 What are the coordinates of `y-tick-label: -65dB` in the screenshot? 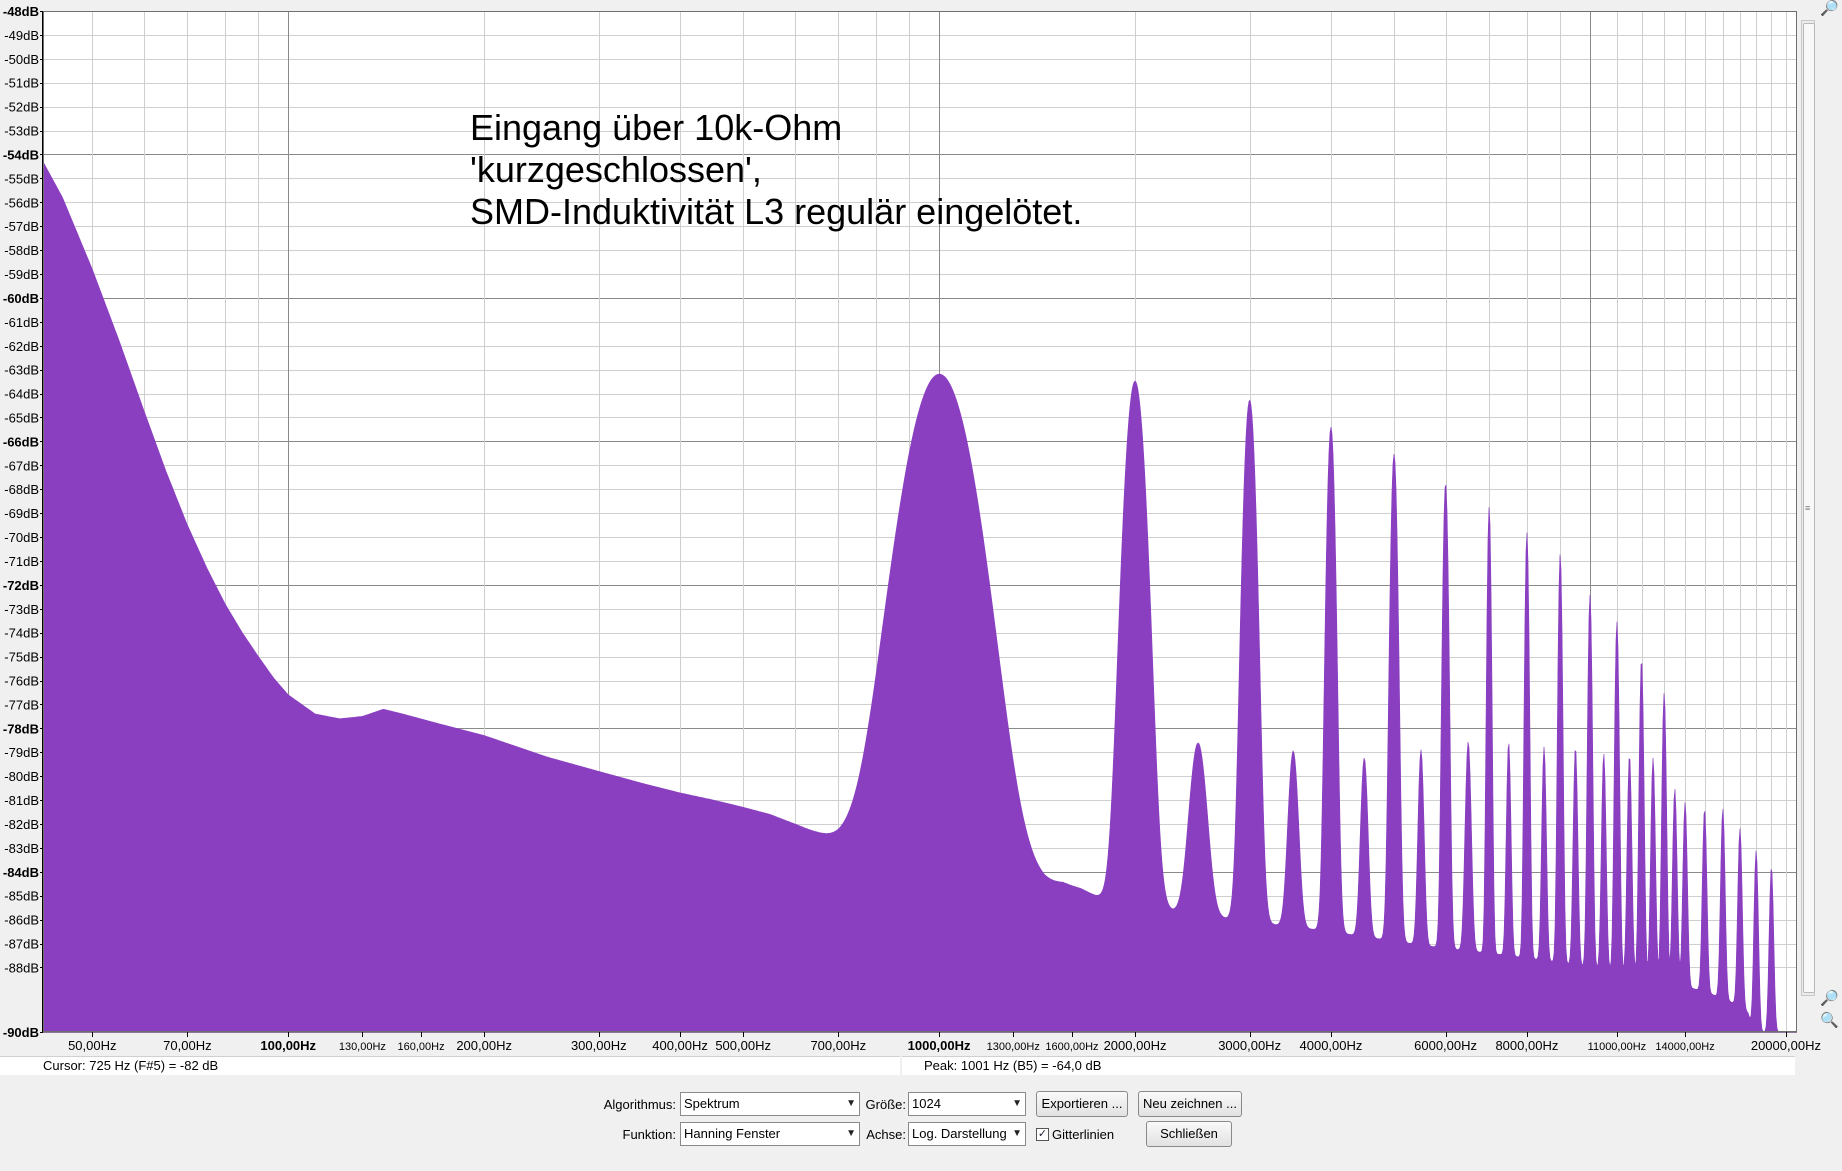 It's located at (21, 417).